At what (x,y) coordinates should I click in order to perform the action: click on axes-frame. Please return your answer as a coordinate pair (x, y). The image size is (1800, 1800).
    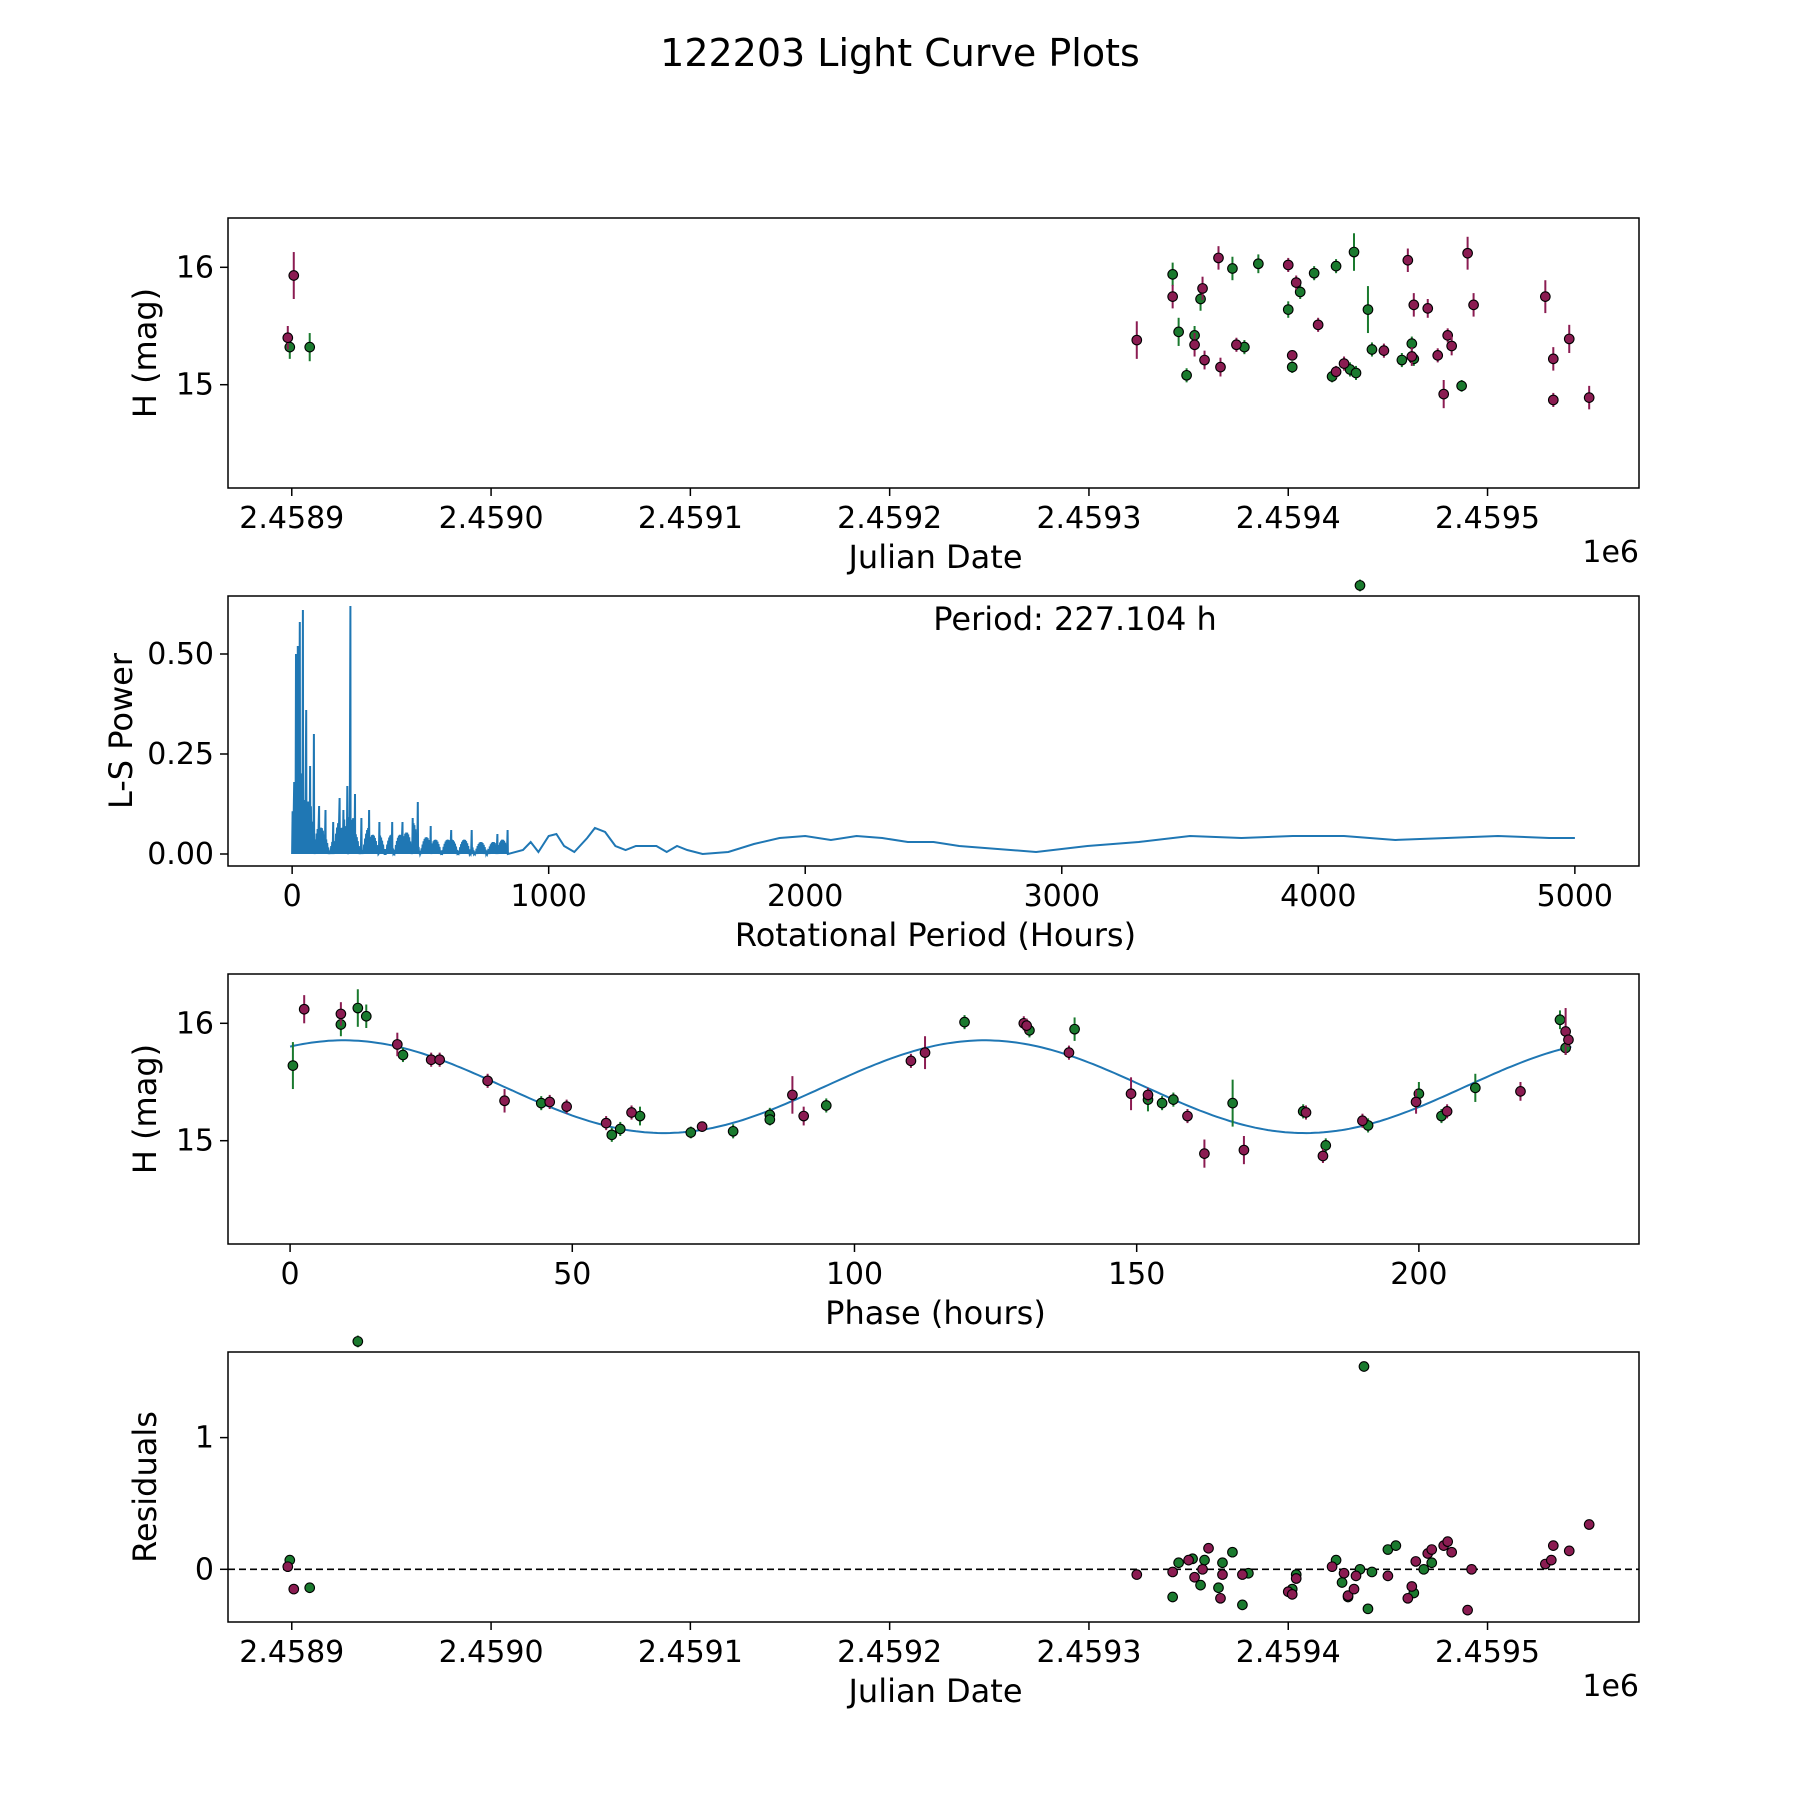
    Looking at the image, I should click on (933, 731).